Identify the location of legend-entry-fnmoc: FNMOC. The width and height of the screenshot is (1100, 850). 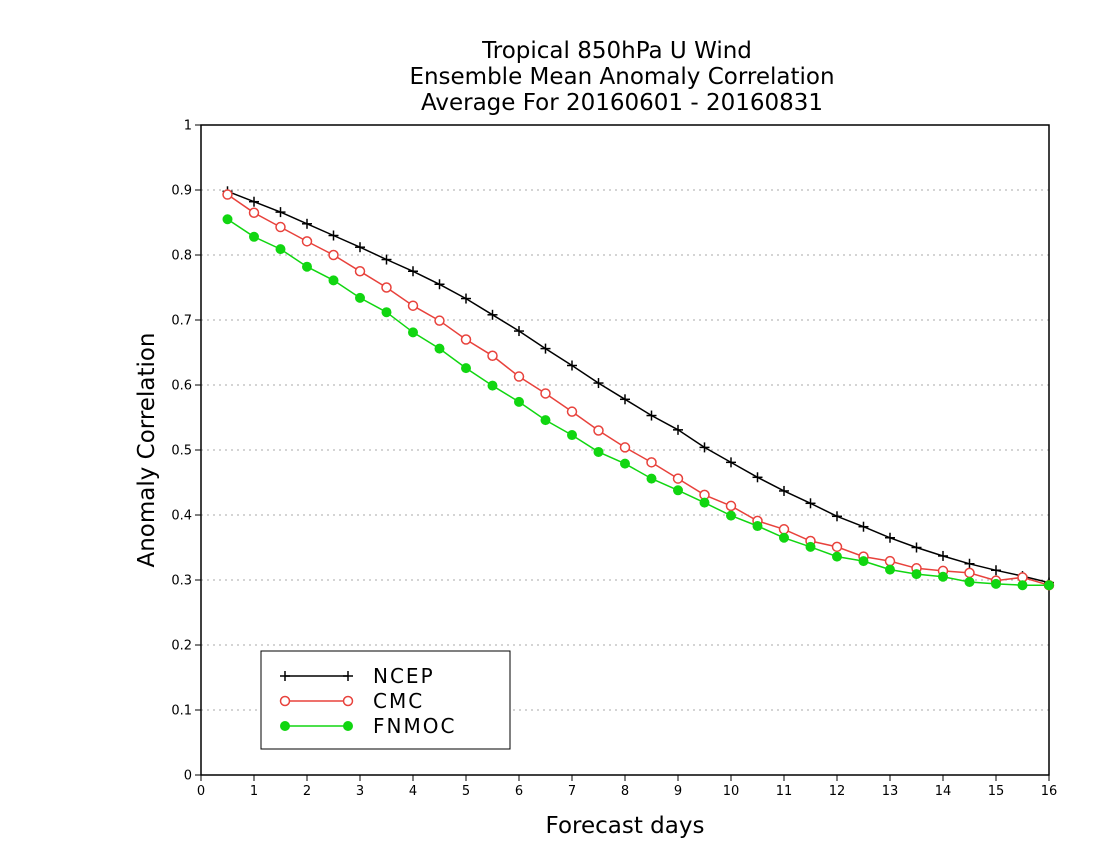
(368, 726).